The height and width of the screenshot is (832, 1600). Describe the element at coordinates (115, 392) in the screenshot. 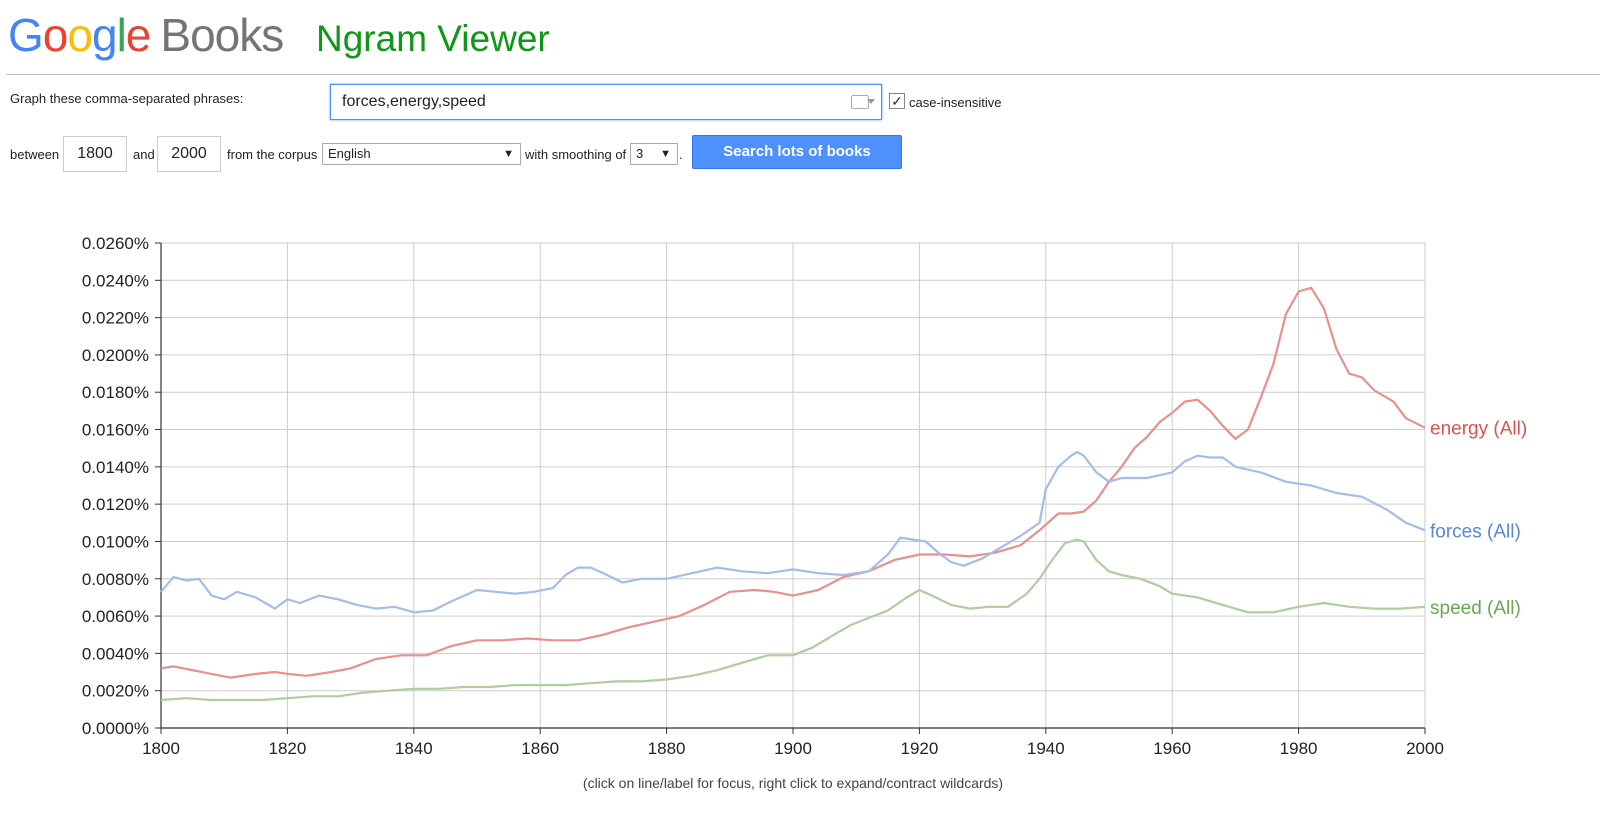

I see `y-tick-label: 0.0180%` at that location.